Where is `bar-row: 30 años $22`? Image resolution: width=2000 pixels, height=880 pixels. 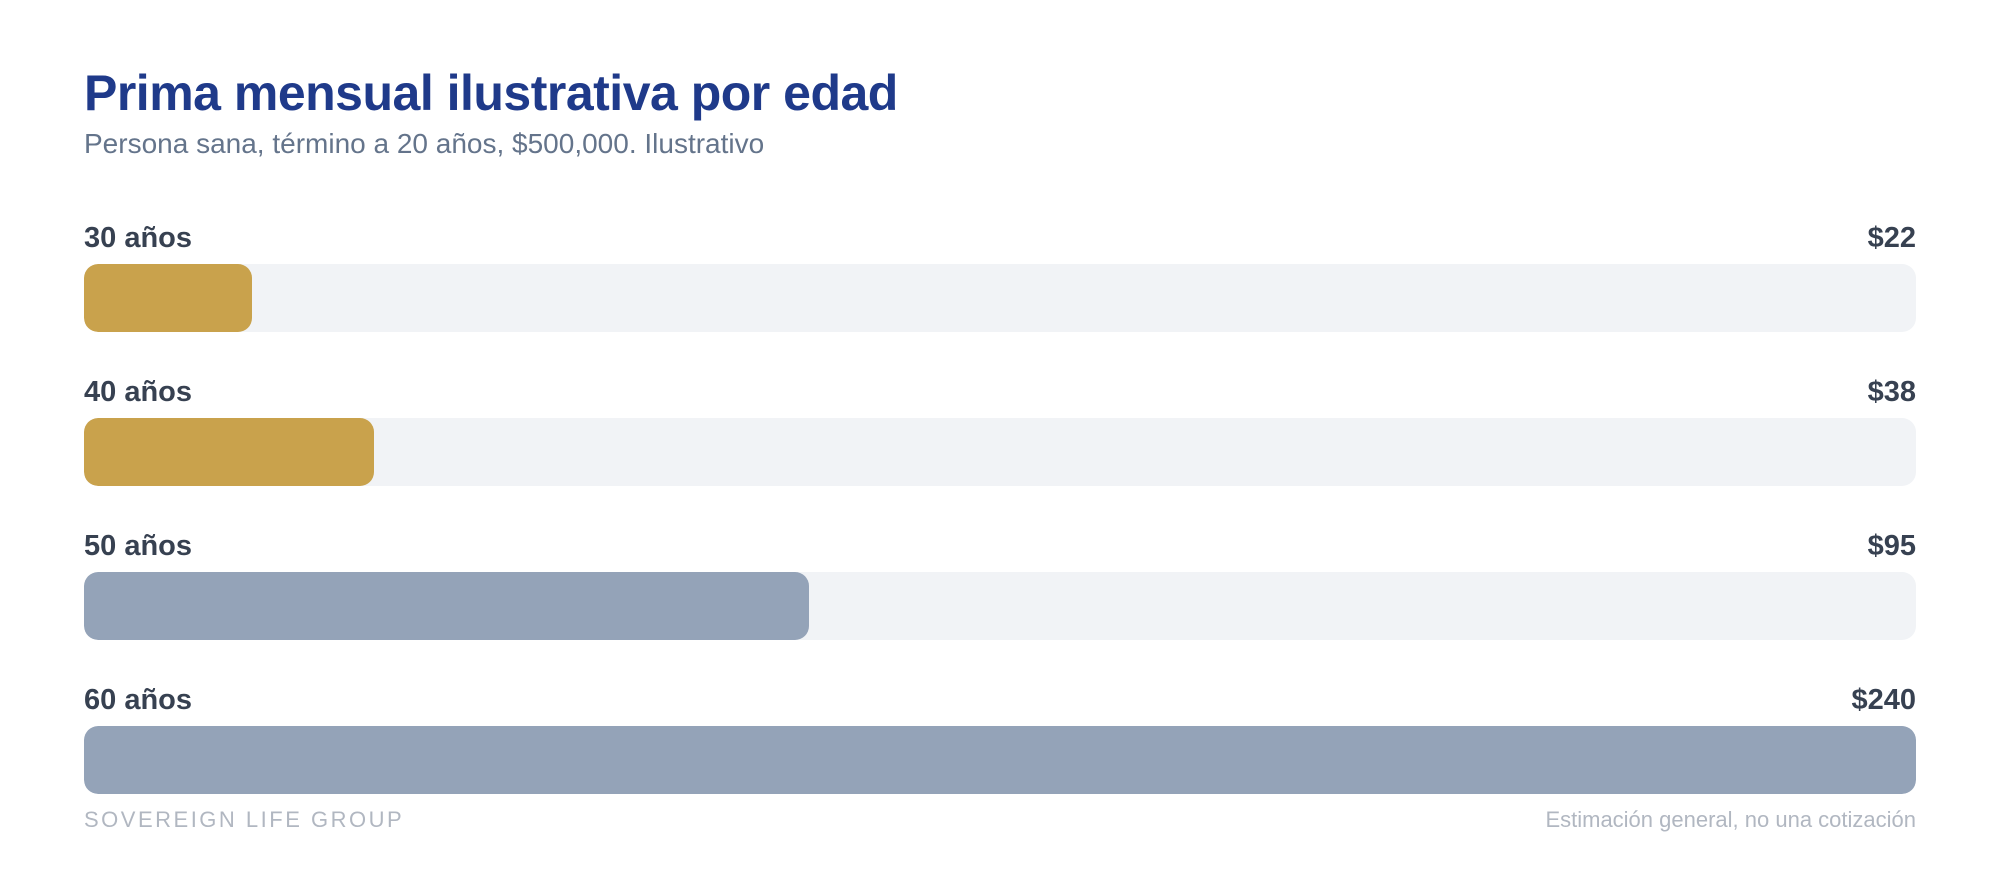
bar-row: 30 años $22 is located at coordinates (1000, 282).